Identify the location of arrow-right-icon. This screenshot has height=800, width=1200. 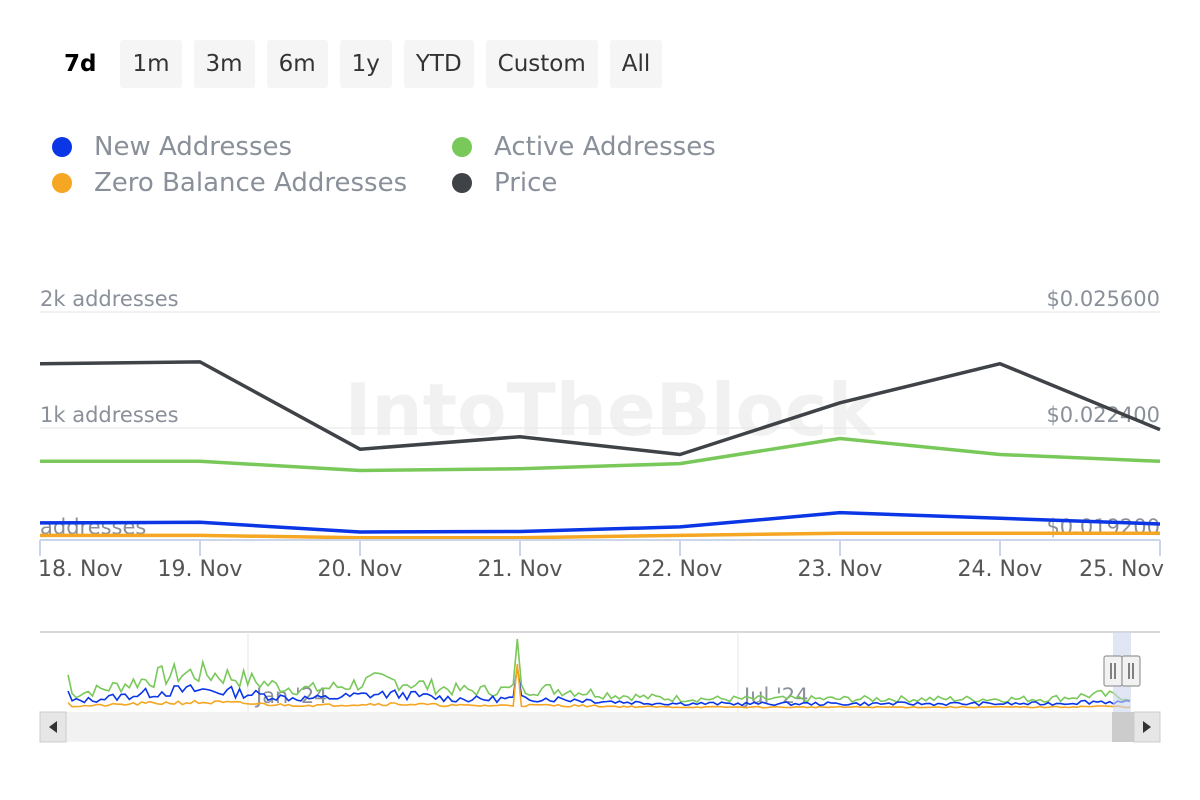
(1147, 727).